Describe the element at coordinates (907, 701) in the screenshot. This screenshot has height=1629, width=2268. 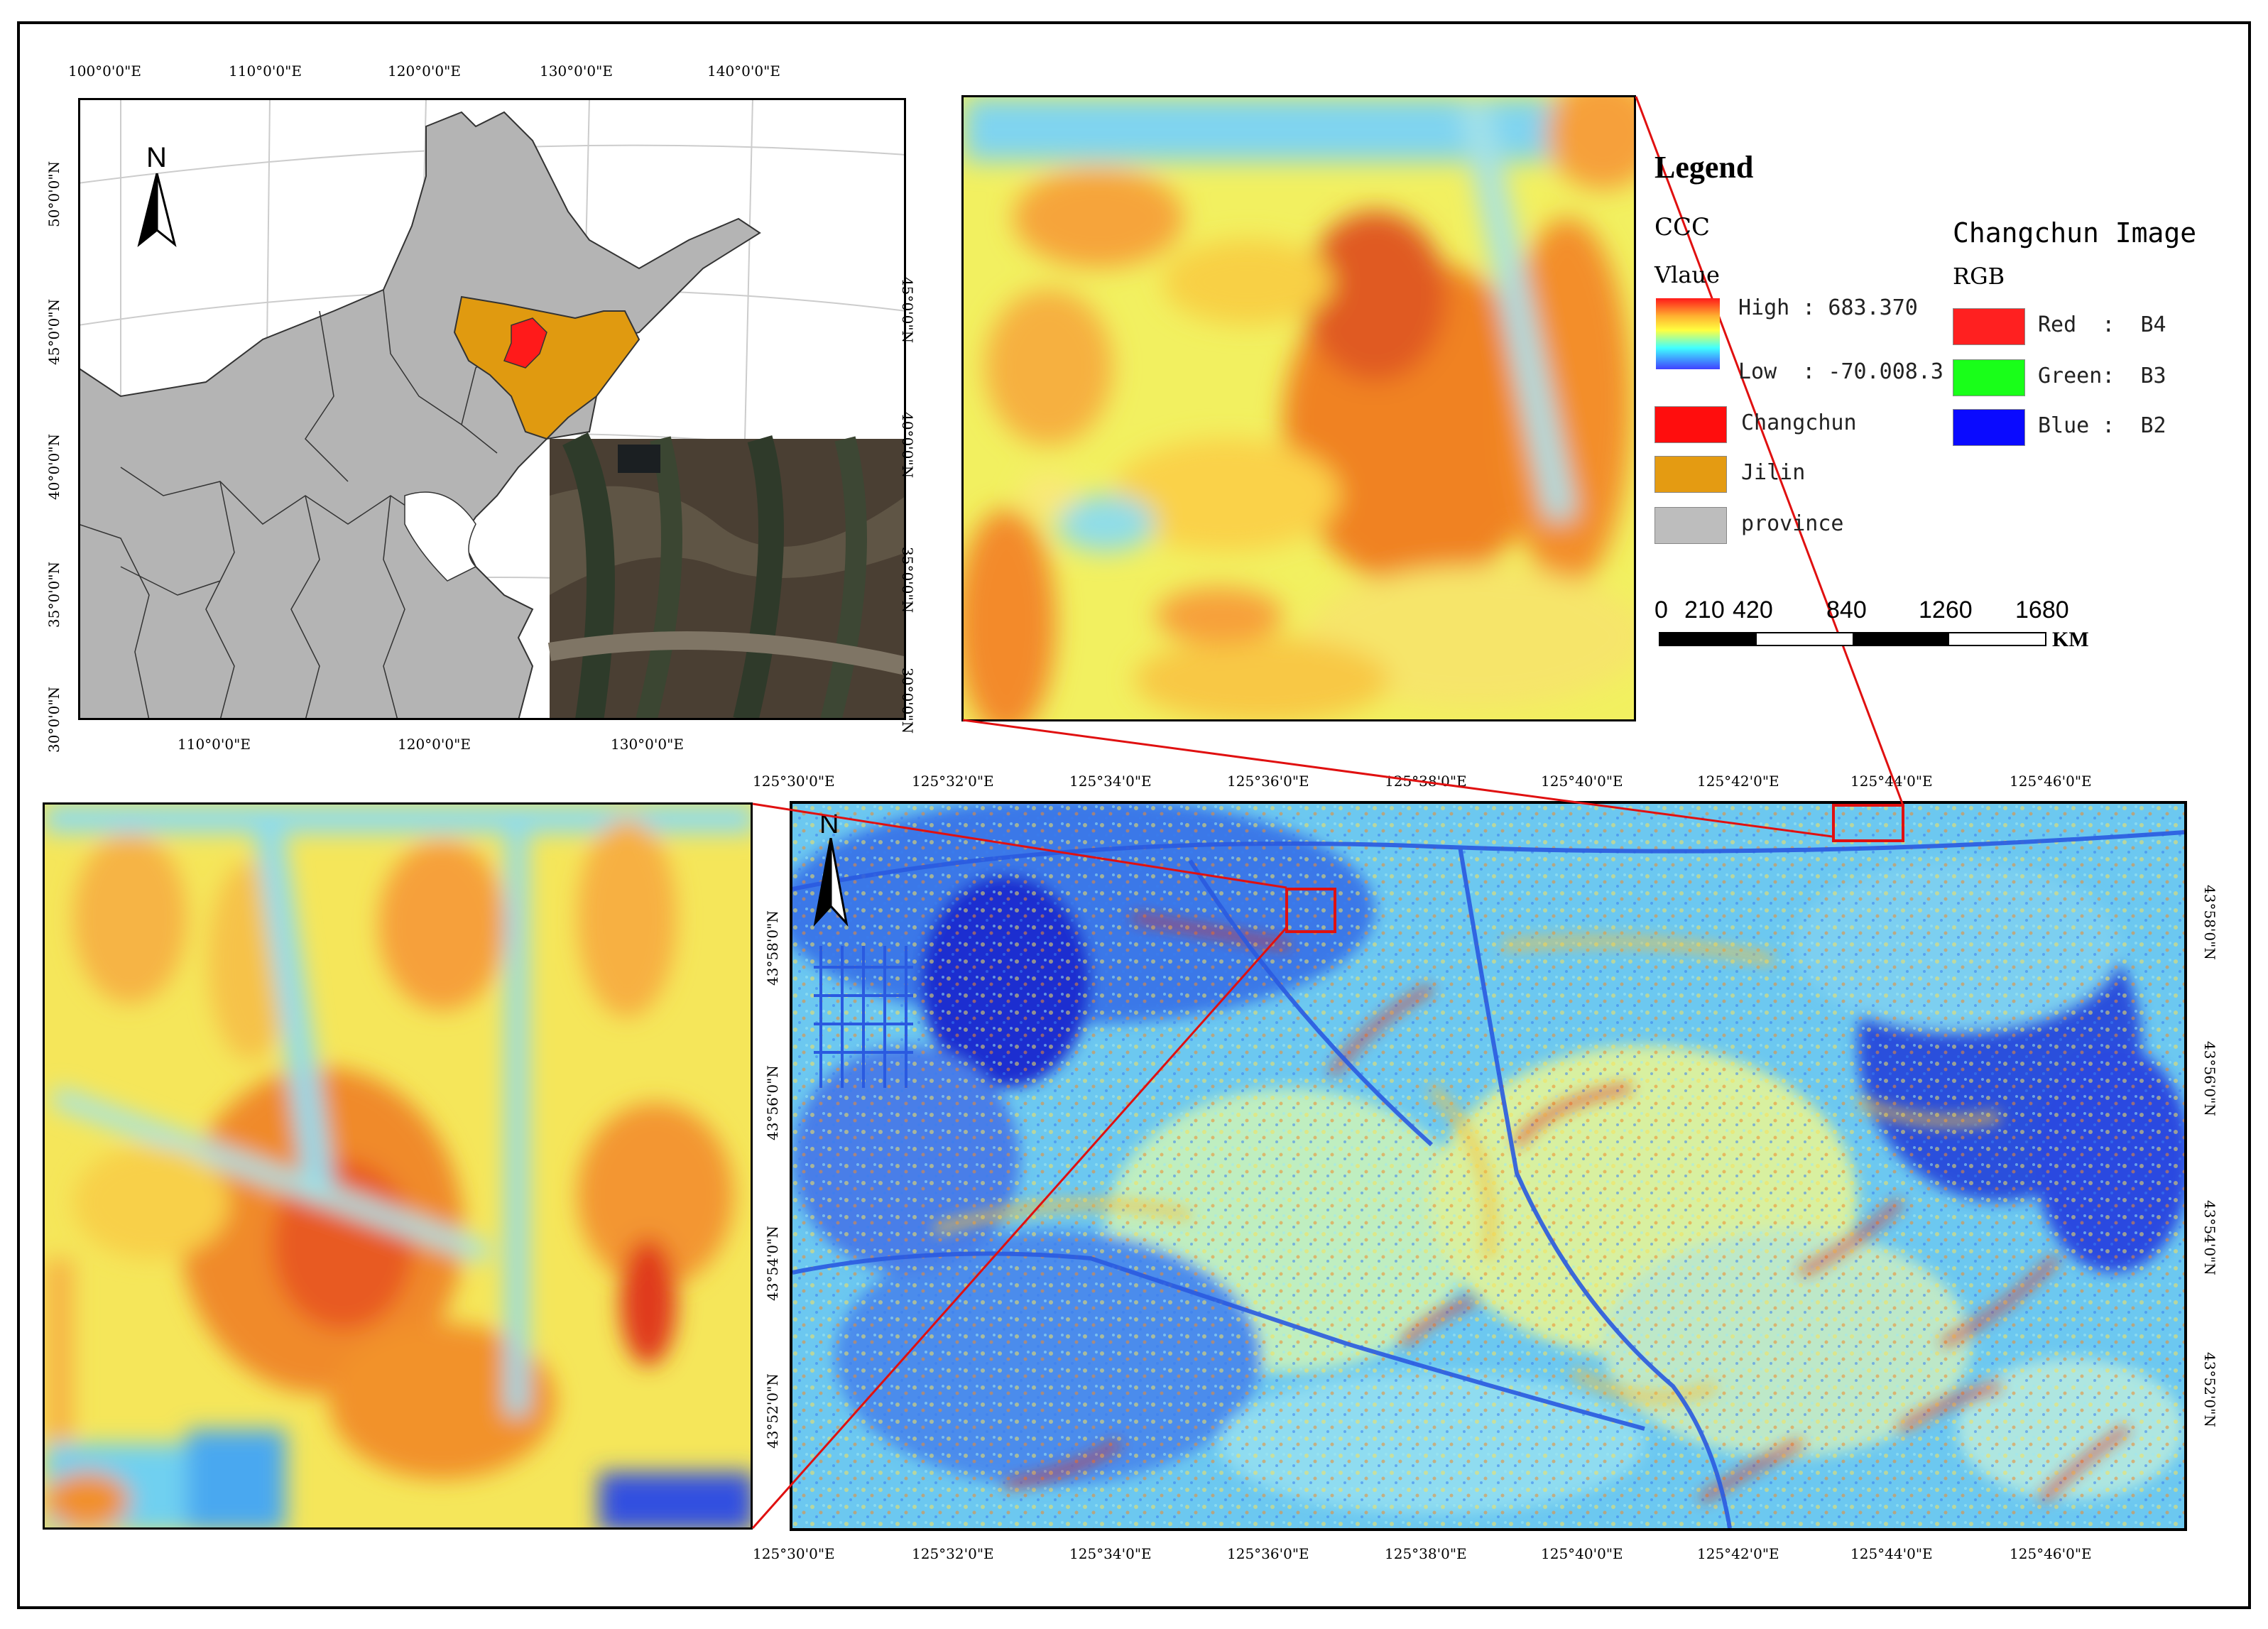
I see `overview-right-lat-3: 30°0'0"N` at that location.